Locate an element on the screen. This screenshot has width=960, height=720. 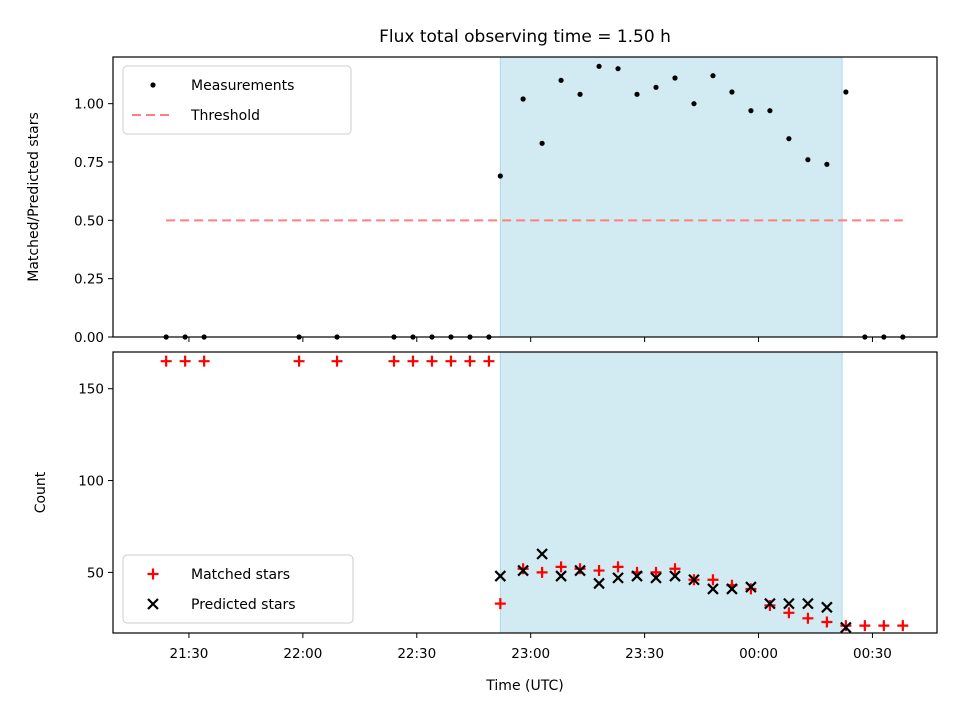
chart-title: Flux total observing time = 1.50 h is located at coordinates (525, 37).